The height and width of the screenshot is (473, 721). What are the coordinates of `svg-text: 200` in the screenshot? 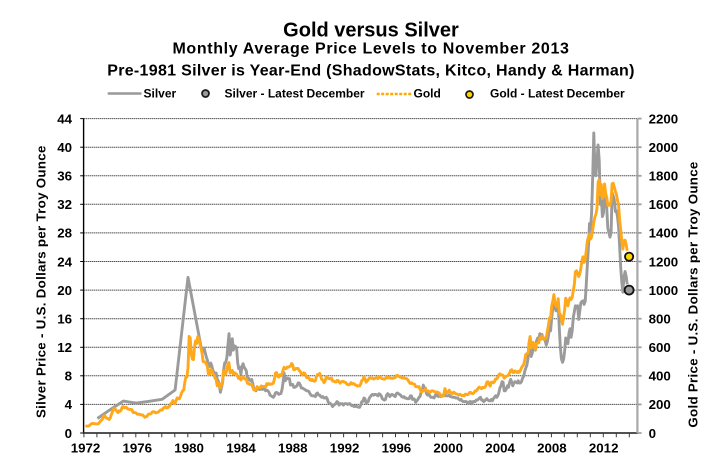 It's located at (660, 404).